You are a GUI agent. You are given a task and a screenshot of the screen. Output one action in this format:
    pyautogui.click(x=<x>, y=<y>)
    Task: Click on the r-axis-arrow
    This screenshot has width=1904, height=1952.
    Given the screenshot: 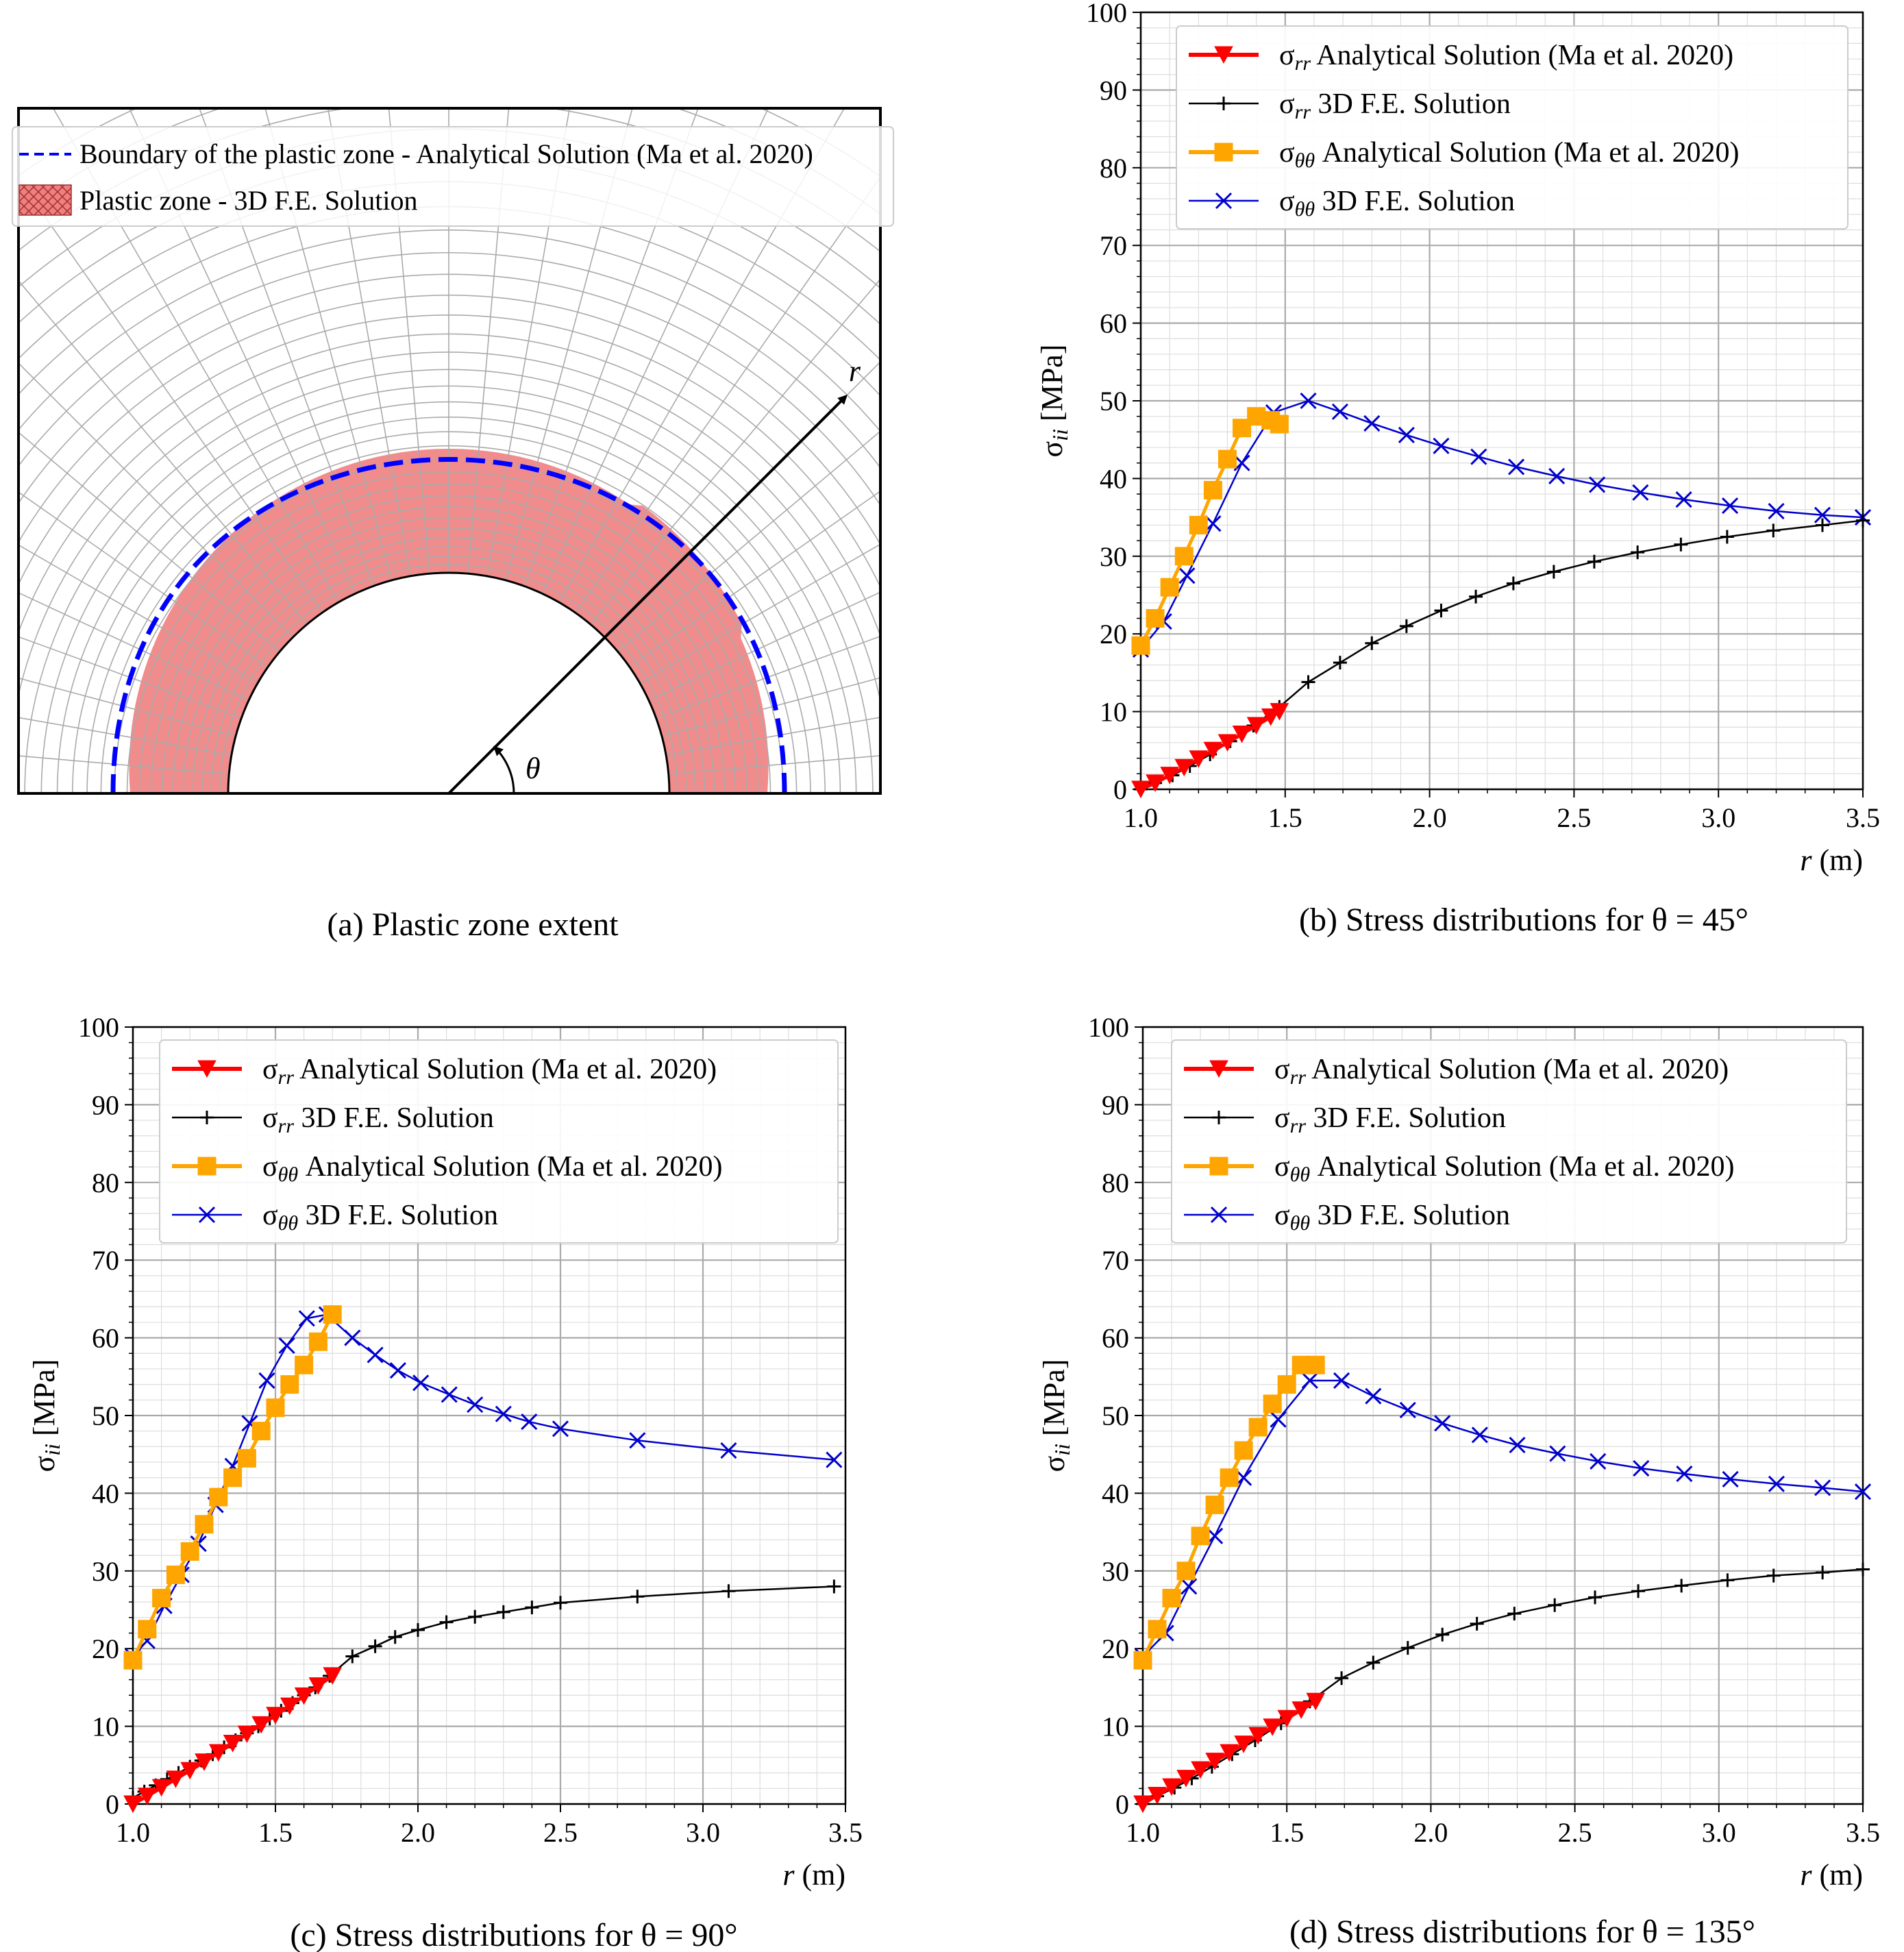 What is the action you would take?
    pyautogui.click(x=647, y=595)
    